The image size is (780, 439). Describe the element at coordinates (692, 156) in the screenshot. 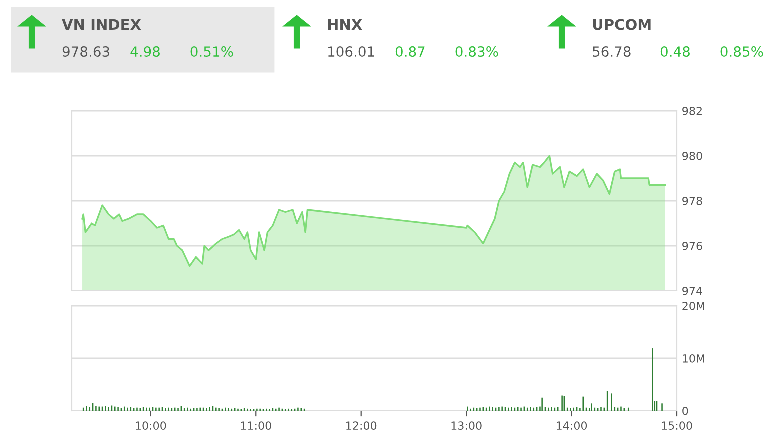

I see `y-tick-label: 980` at that location.